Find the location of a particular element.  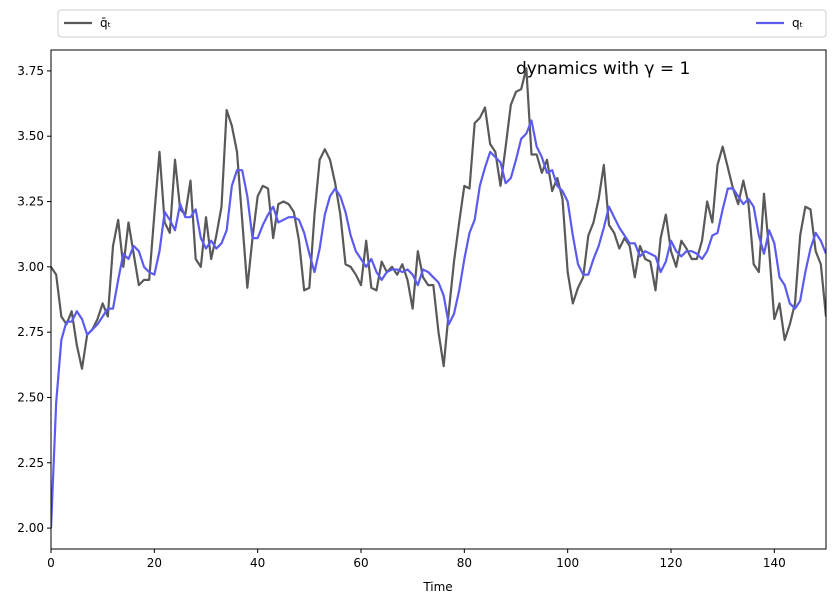

y-tick-label: 3.50 is located at coordinates (30, 136).